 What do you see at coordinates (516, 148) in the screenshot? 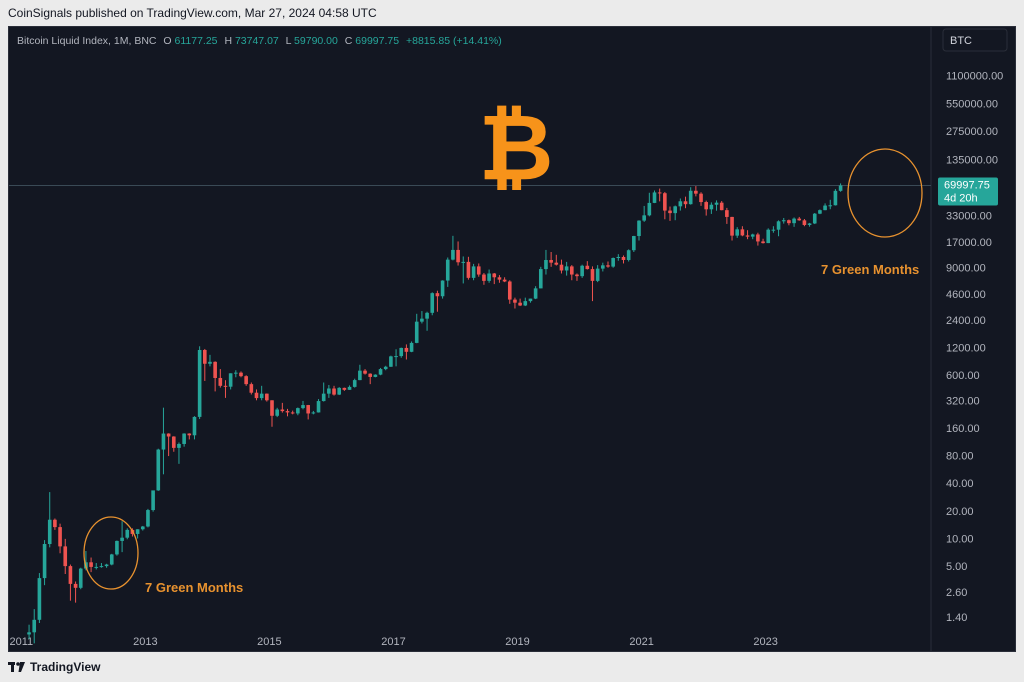
I see `bitcoin-logo-icon: ₿` at bounding box center [516, 148].